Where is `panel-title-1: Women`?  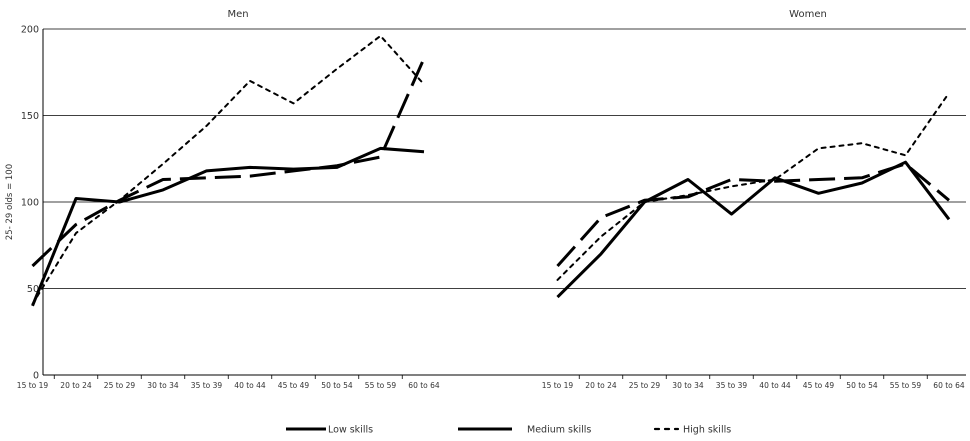 panel-title-1: Women is located at coordinates (808, 14).